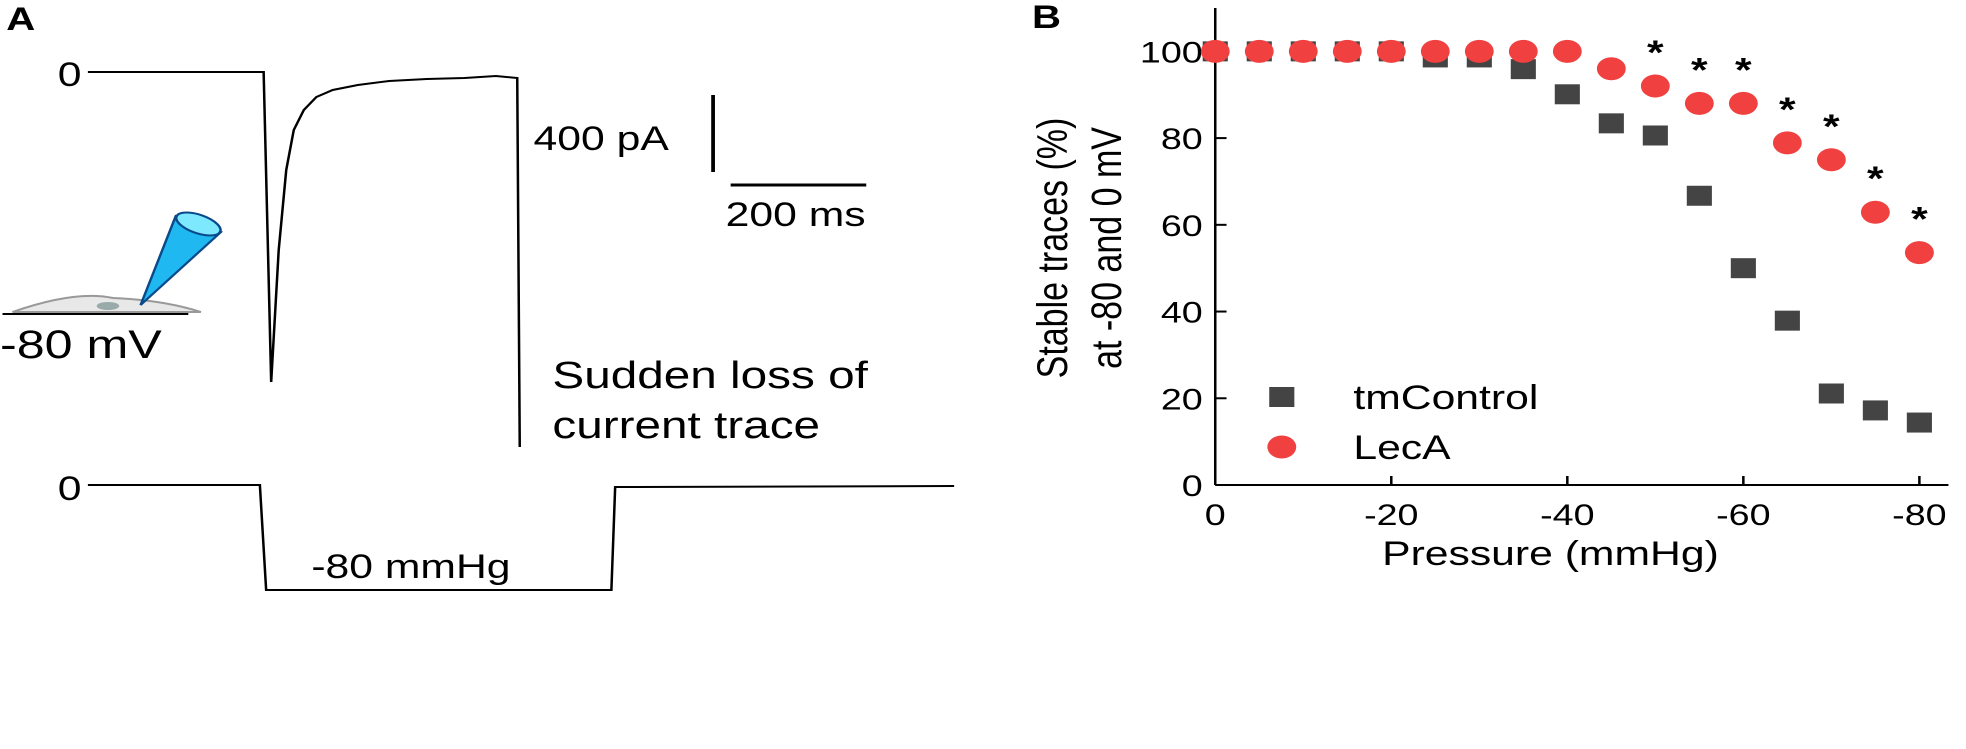 Image resolution: width=1966 pixels, height=749 pixels. Describe the element at coordinates (304, 259) in the screenshot. I see `current-trace` at that location.